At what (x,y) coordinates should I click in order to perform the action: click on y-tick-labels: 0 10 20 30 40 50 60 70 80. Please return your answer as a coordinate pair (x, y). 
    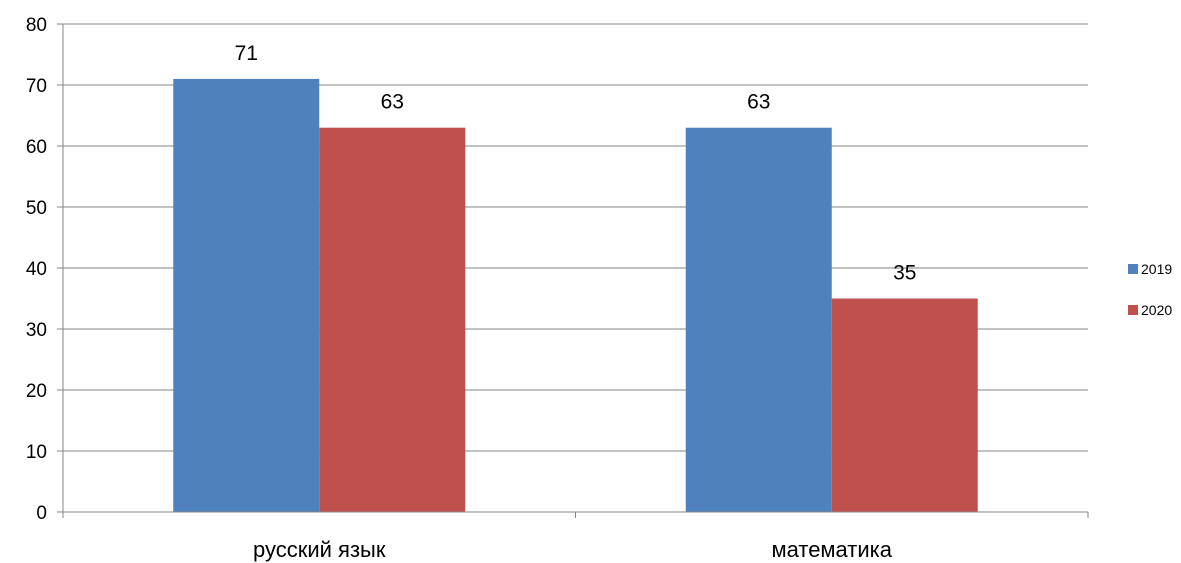
    Looking at the image, I should click on (36, 269).